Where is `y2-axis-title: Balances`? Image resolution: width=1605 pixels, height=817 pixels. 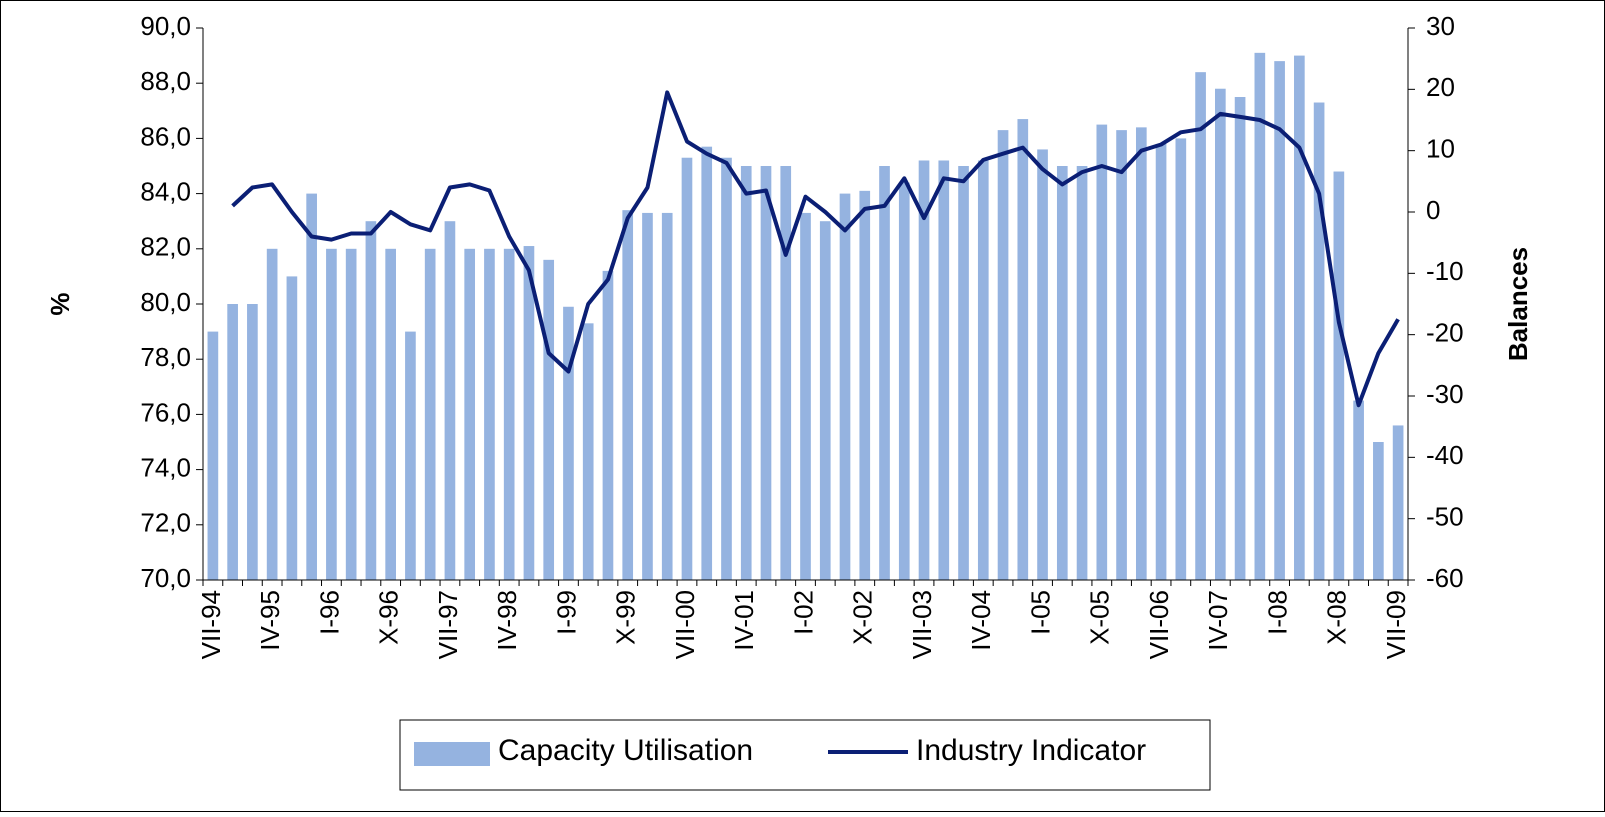
y2-axis-title: Balances is located at coordinates (1518, 304).